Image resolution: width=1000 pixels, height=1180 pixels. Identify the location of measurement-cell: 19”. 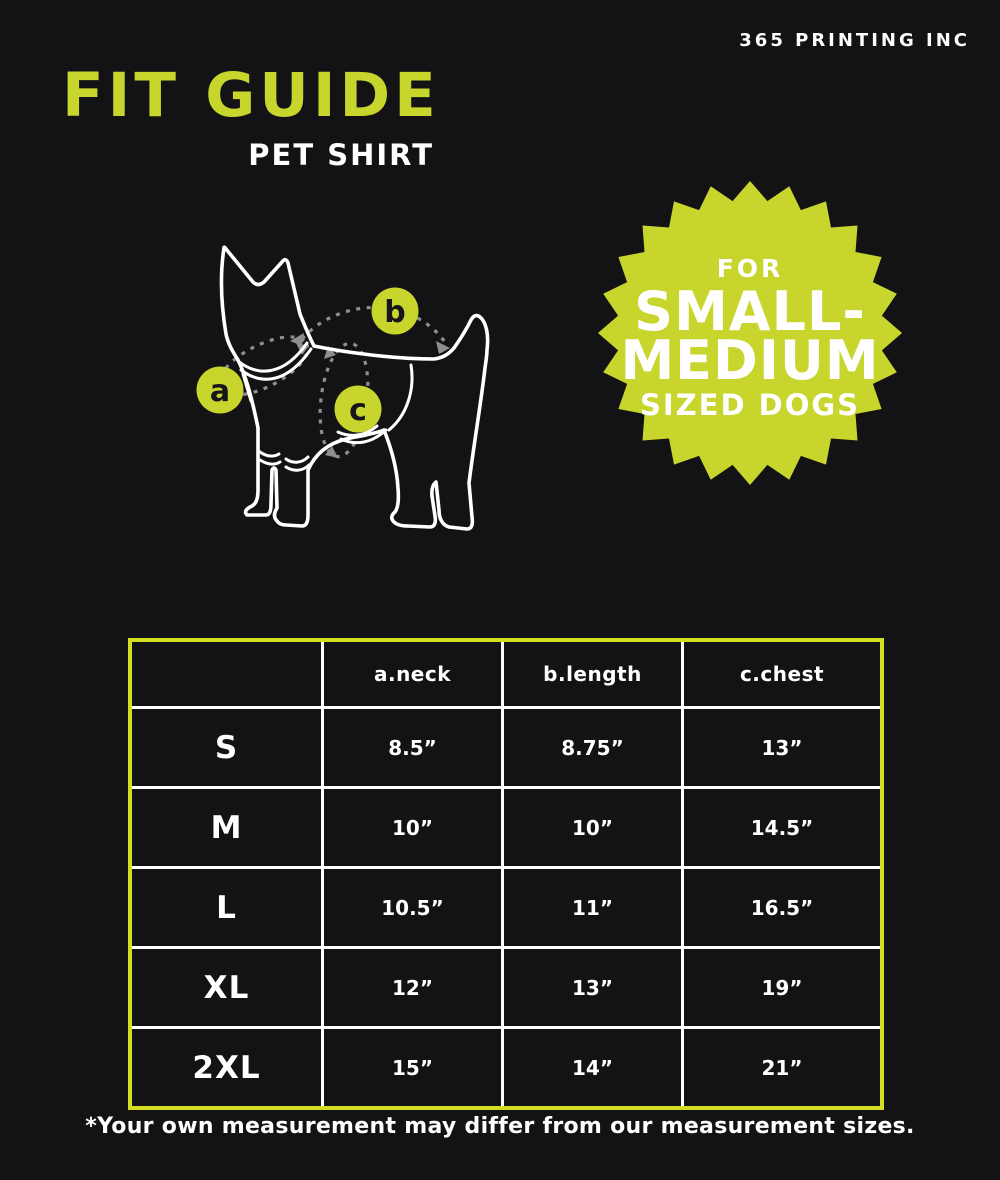
(782, 987).